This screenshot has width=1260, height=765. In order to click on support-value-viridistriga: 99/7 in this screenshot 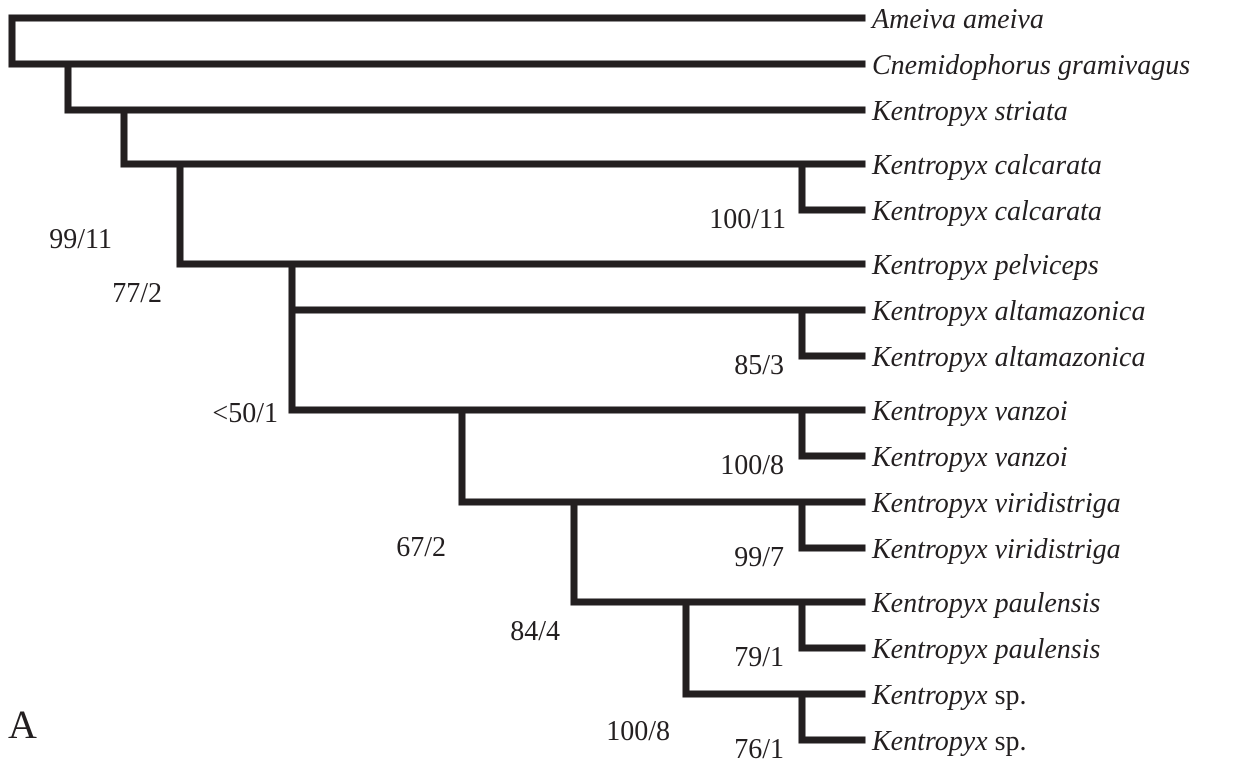, I will do `click(759, 557)`.